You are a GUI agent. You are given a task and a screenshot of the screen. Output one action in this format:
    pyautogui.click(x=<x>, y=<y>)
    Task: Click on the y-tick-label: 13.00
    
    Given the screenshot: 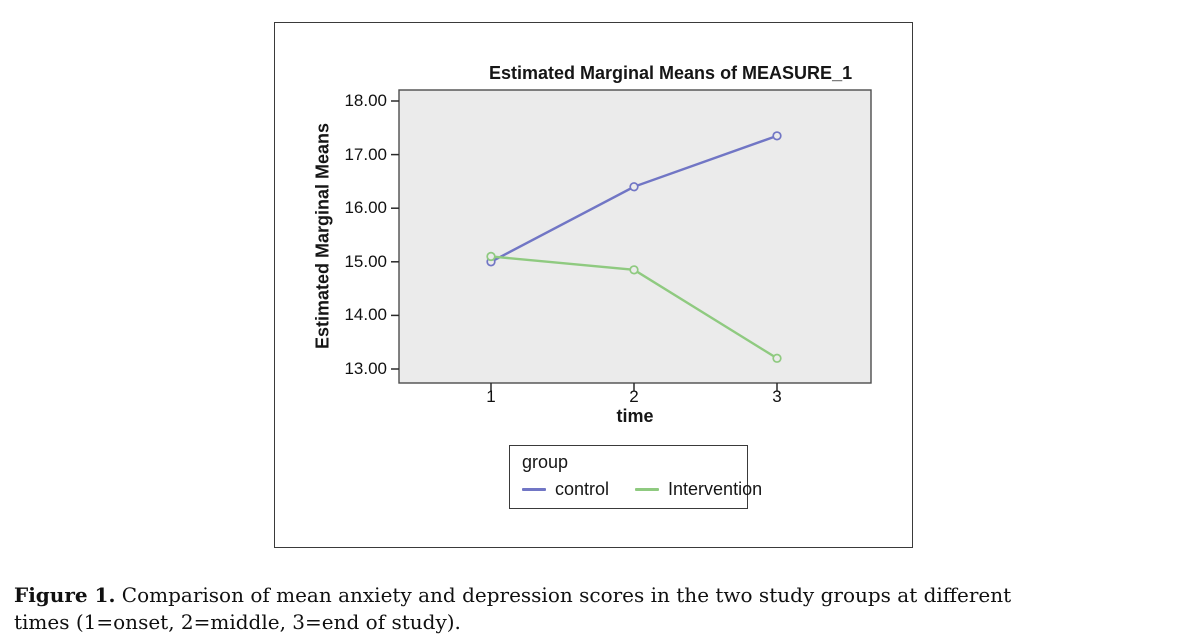 What is the action you would take?
    pyautogui.click(x=365, y=368)
    